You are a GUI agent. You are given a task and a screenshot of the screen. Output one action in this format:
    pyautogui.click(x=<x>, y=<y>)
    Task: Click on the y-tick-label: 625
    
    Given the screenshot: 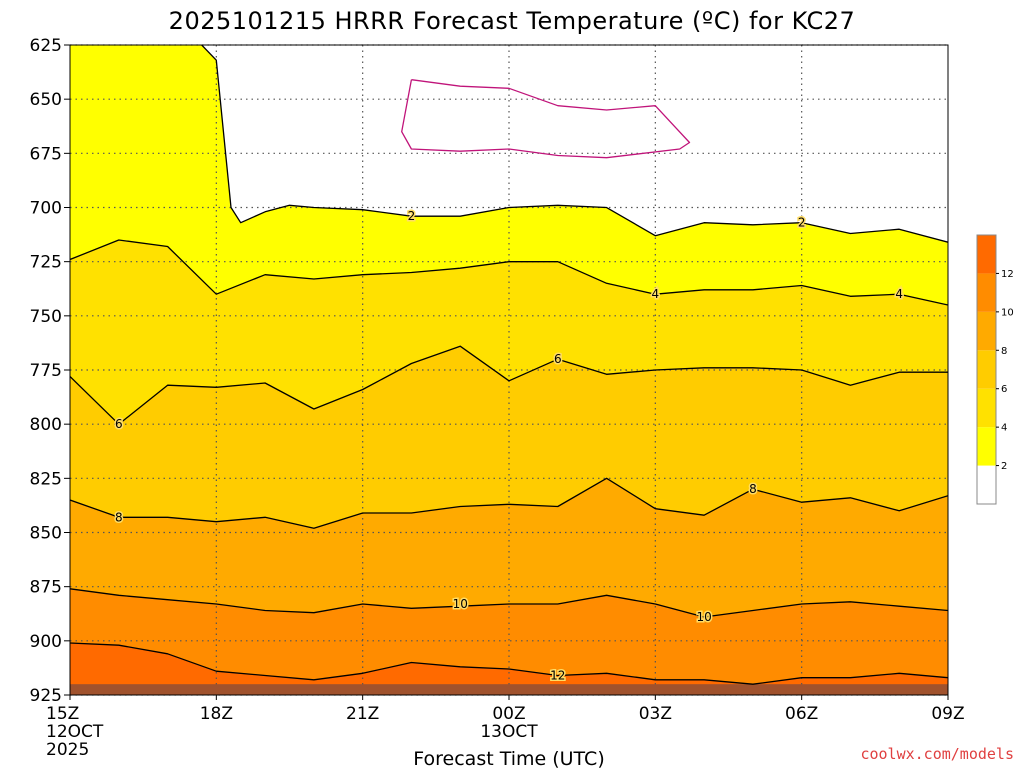 What is the action you would take?
    pyautogui.click(x=46, y=46)
    